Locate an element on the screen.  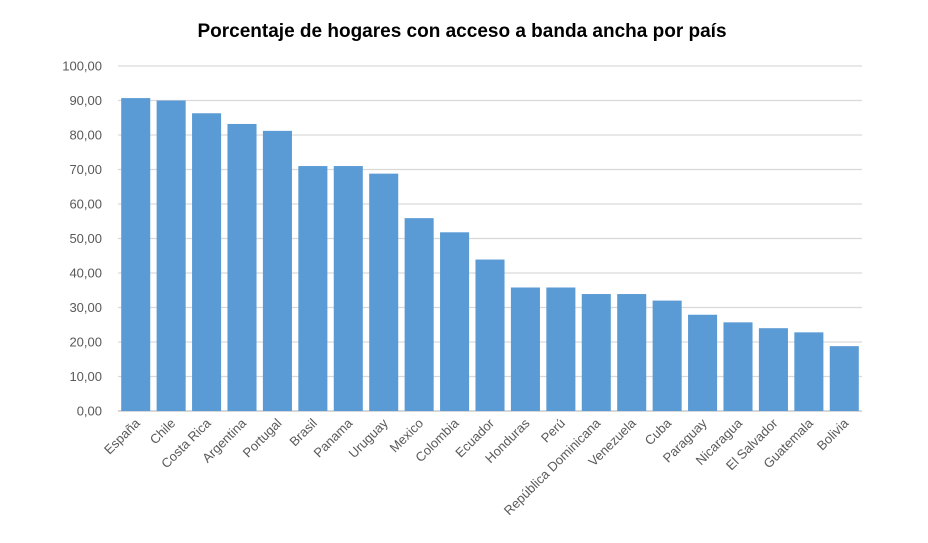
y-tick-label: 70,00 is located at coordinates (85, 169).